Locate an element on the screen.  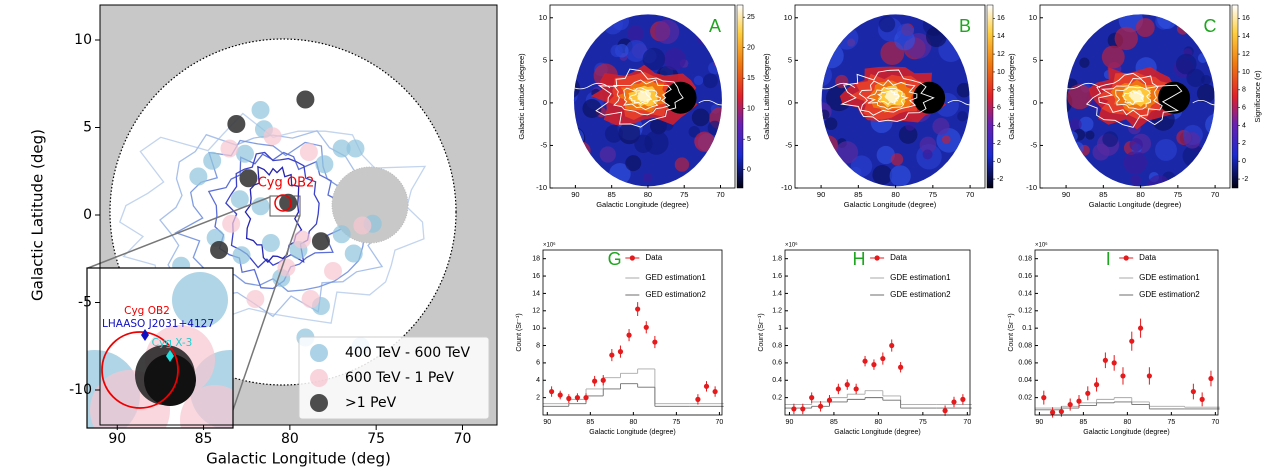
y-tick-label: 0.8 is located at coordinates (777, 345).